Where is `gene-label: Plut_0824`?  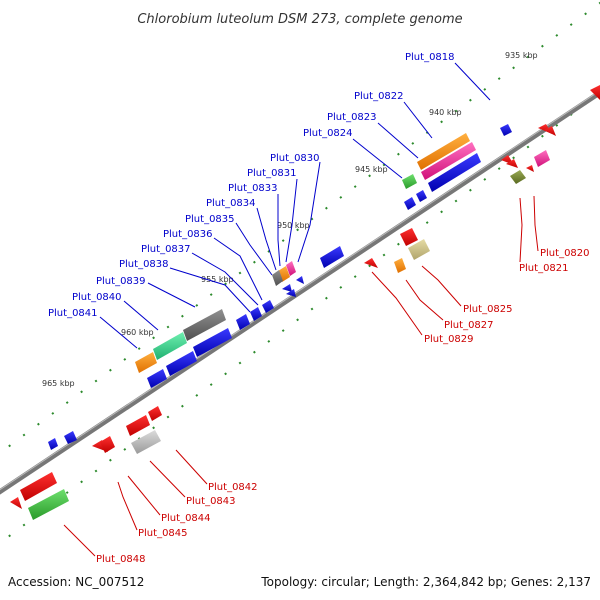
gene-label: Plut_0824 is located at coordinates (328, 133).